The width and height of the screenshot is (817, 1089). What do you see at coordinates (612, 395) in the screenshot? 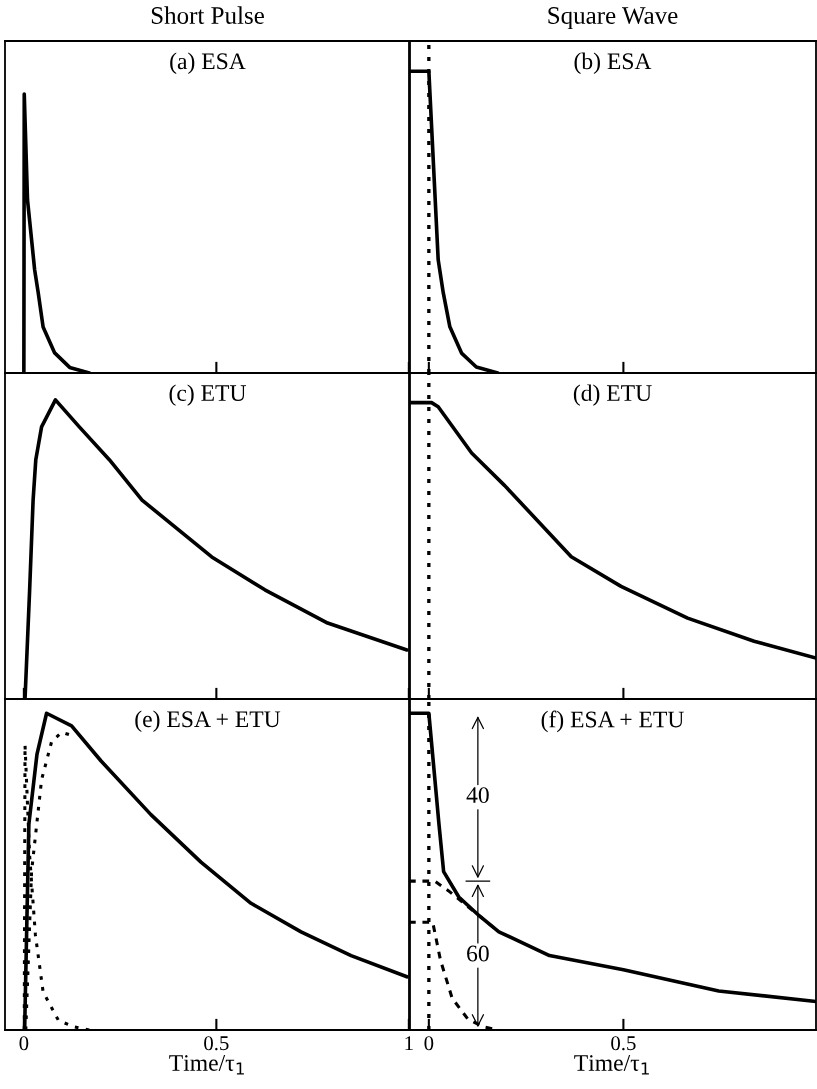
I see `chart-title: (d) ETU` at bounding box center [612, 395].